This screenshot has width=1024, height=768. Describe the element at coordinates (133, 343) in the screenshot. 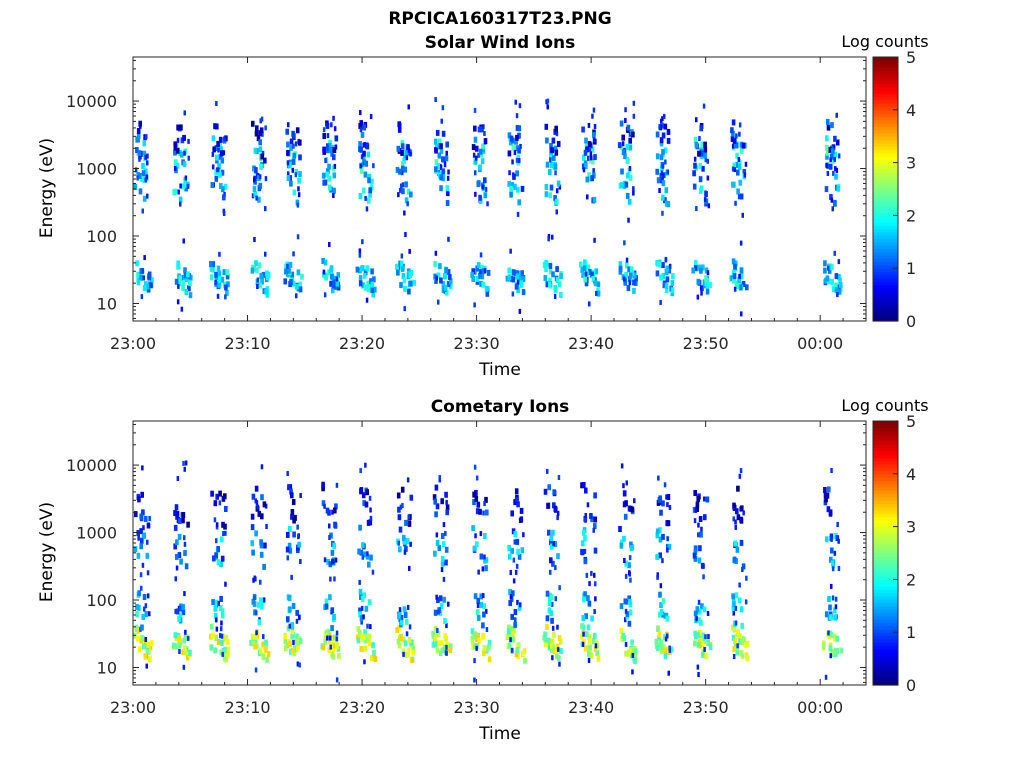

I see `x-tick-label: 23:00` at that location.